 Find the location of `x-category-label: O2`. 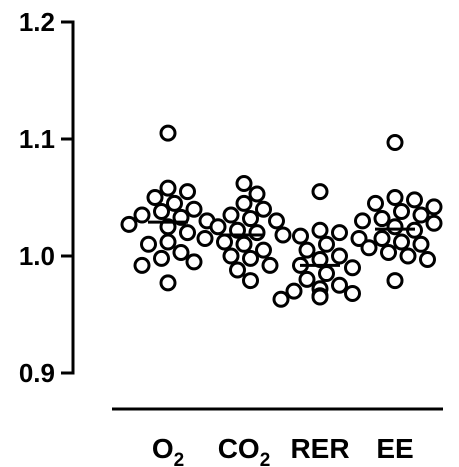

x-category-label: O2 is located at coordinates (168, 450).